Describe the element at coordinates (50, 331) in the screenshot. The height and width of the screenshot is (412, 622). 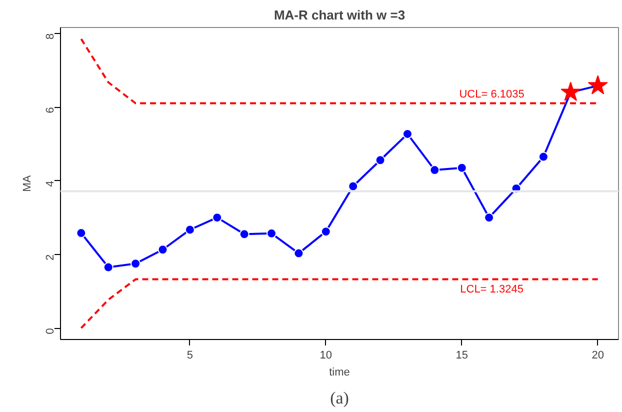
I see `y-tick-label: 0` at that location.